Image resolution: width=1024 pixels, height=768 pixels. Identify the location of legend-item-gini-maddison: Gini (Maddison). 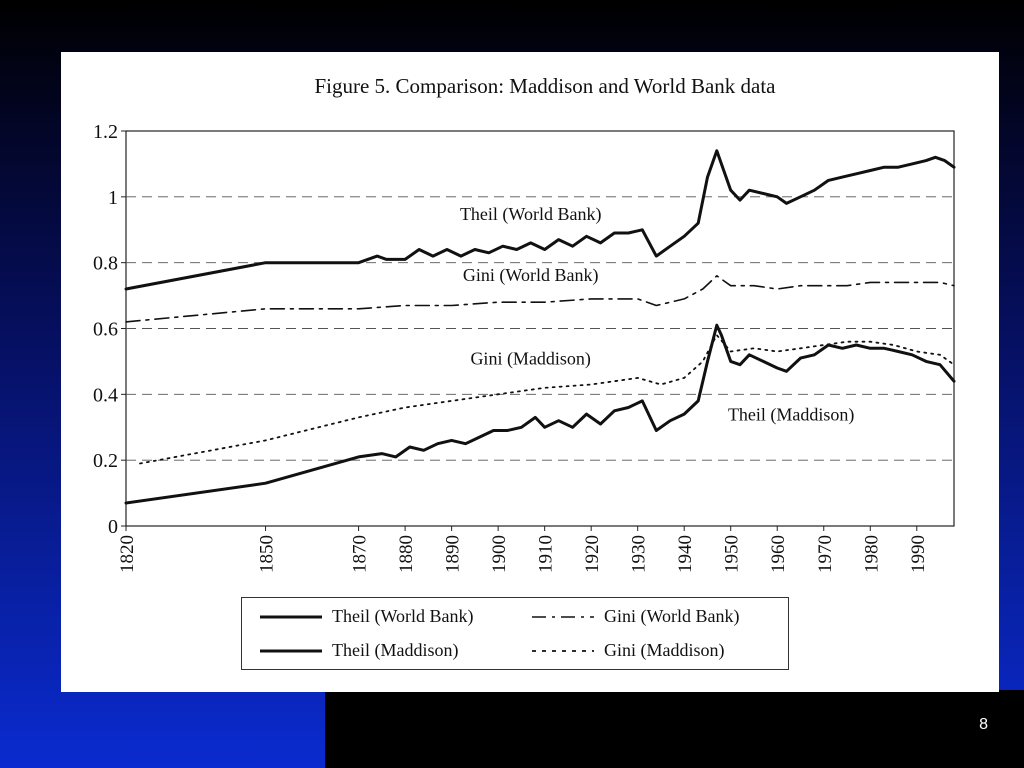
(628, 650).